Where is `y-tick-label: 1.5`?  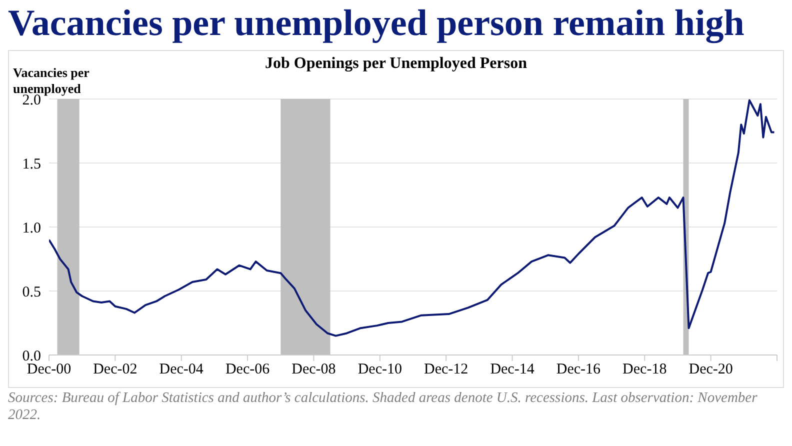 y-tick-label: 1.5 is located at coordinates (31, 164).